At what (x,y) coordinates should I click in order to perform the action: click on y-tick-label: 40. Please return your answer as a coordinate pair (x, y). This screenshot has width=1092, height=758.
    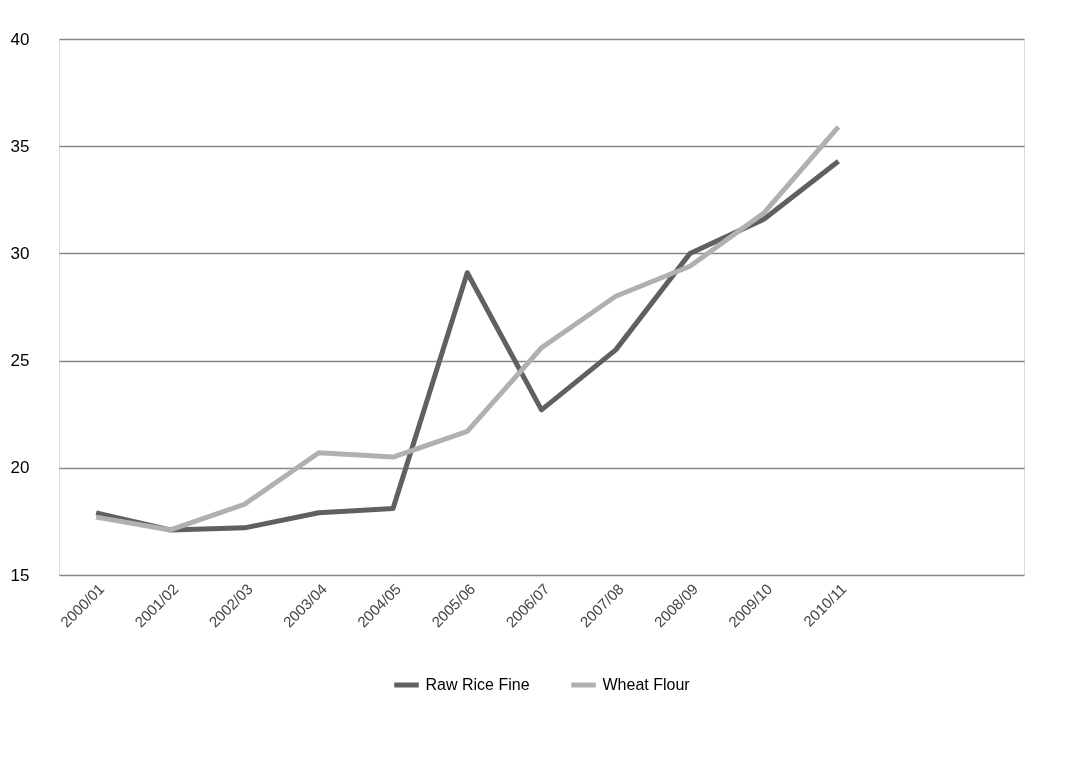
    Looking at the image, I should click on (20, 39).